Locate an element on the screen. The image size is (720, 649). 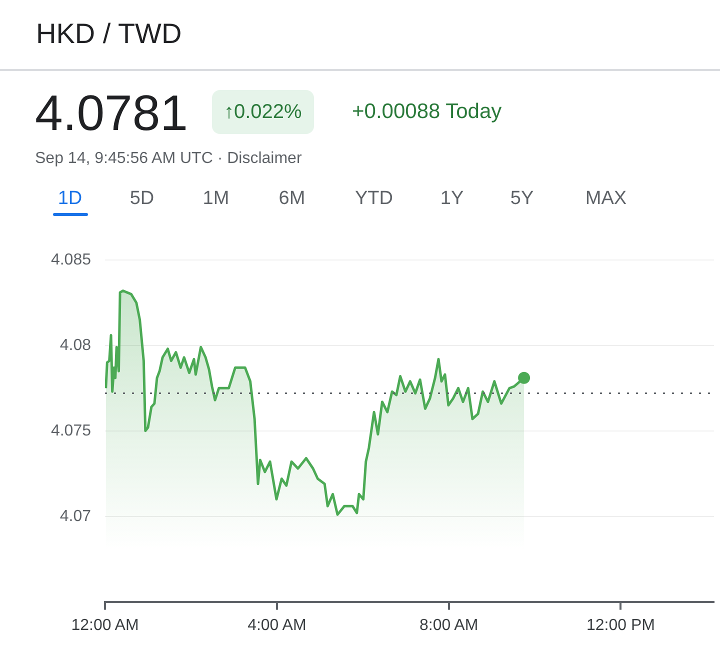
text: YTD is located at coordinates (374, 199).